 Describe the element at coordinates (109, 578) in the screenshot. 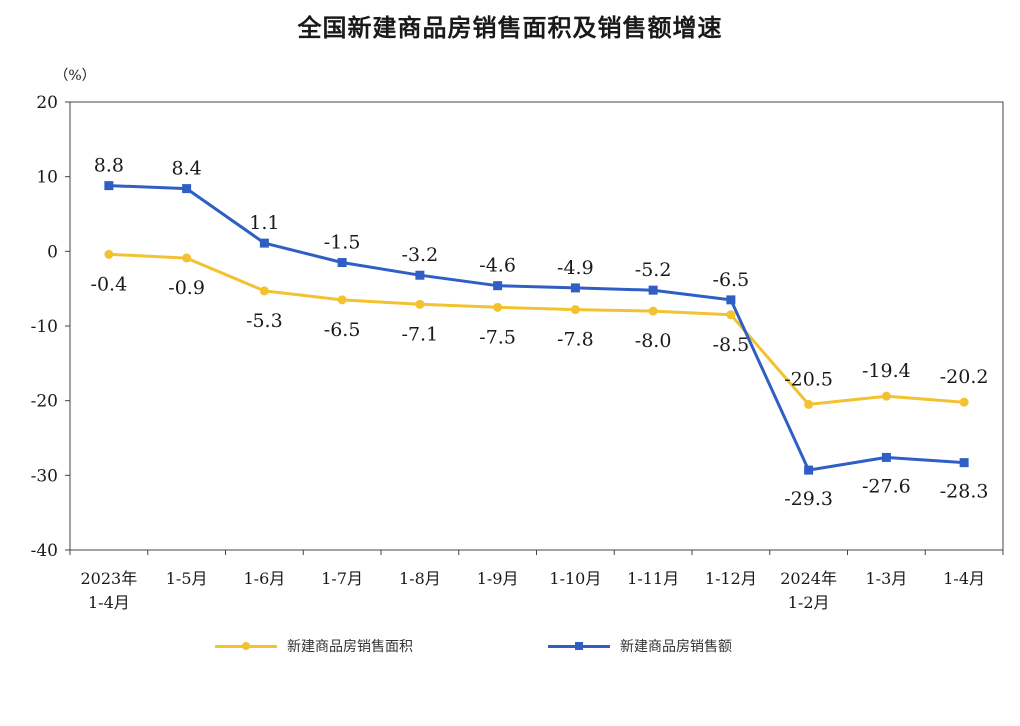

I see `x-tick-label: 2023年` at that location.